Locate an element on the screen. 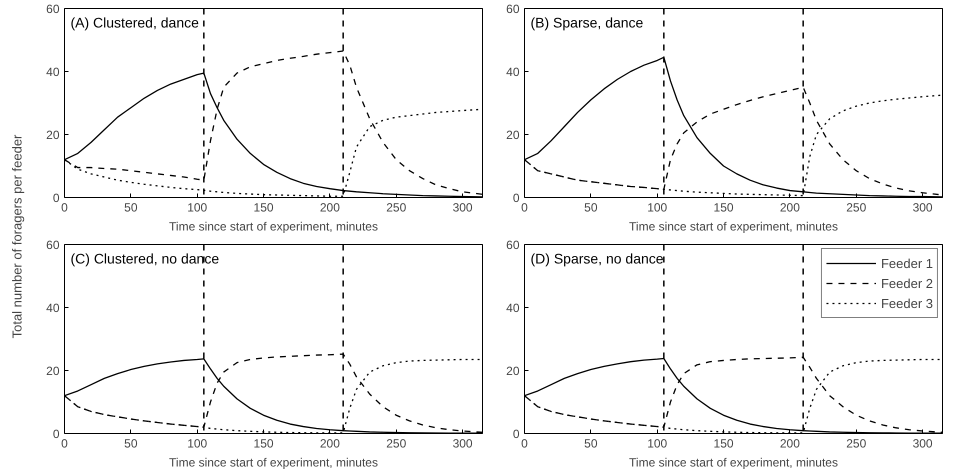  y-axis-title: Total number of foragers per feeder is located at coordinates (17, 236).